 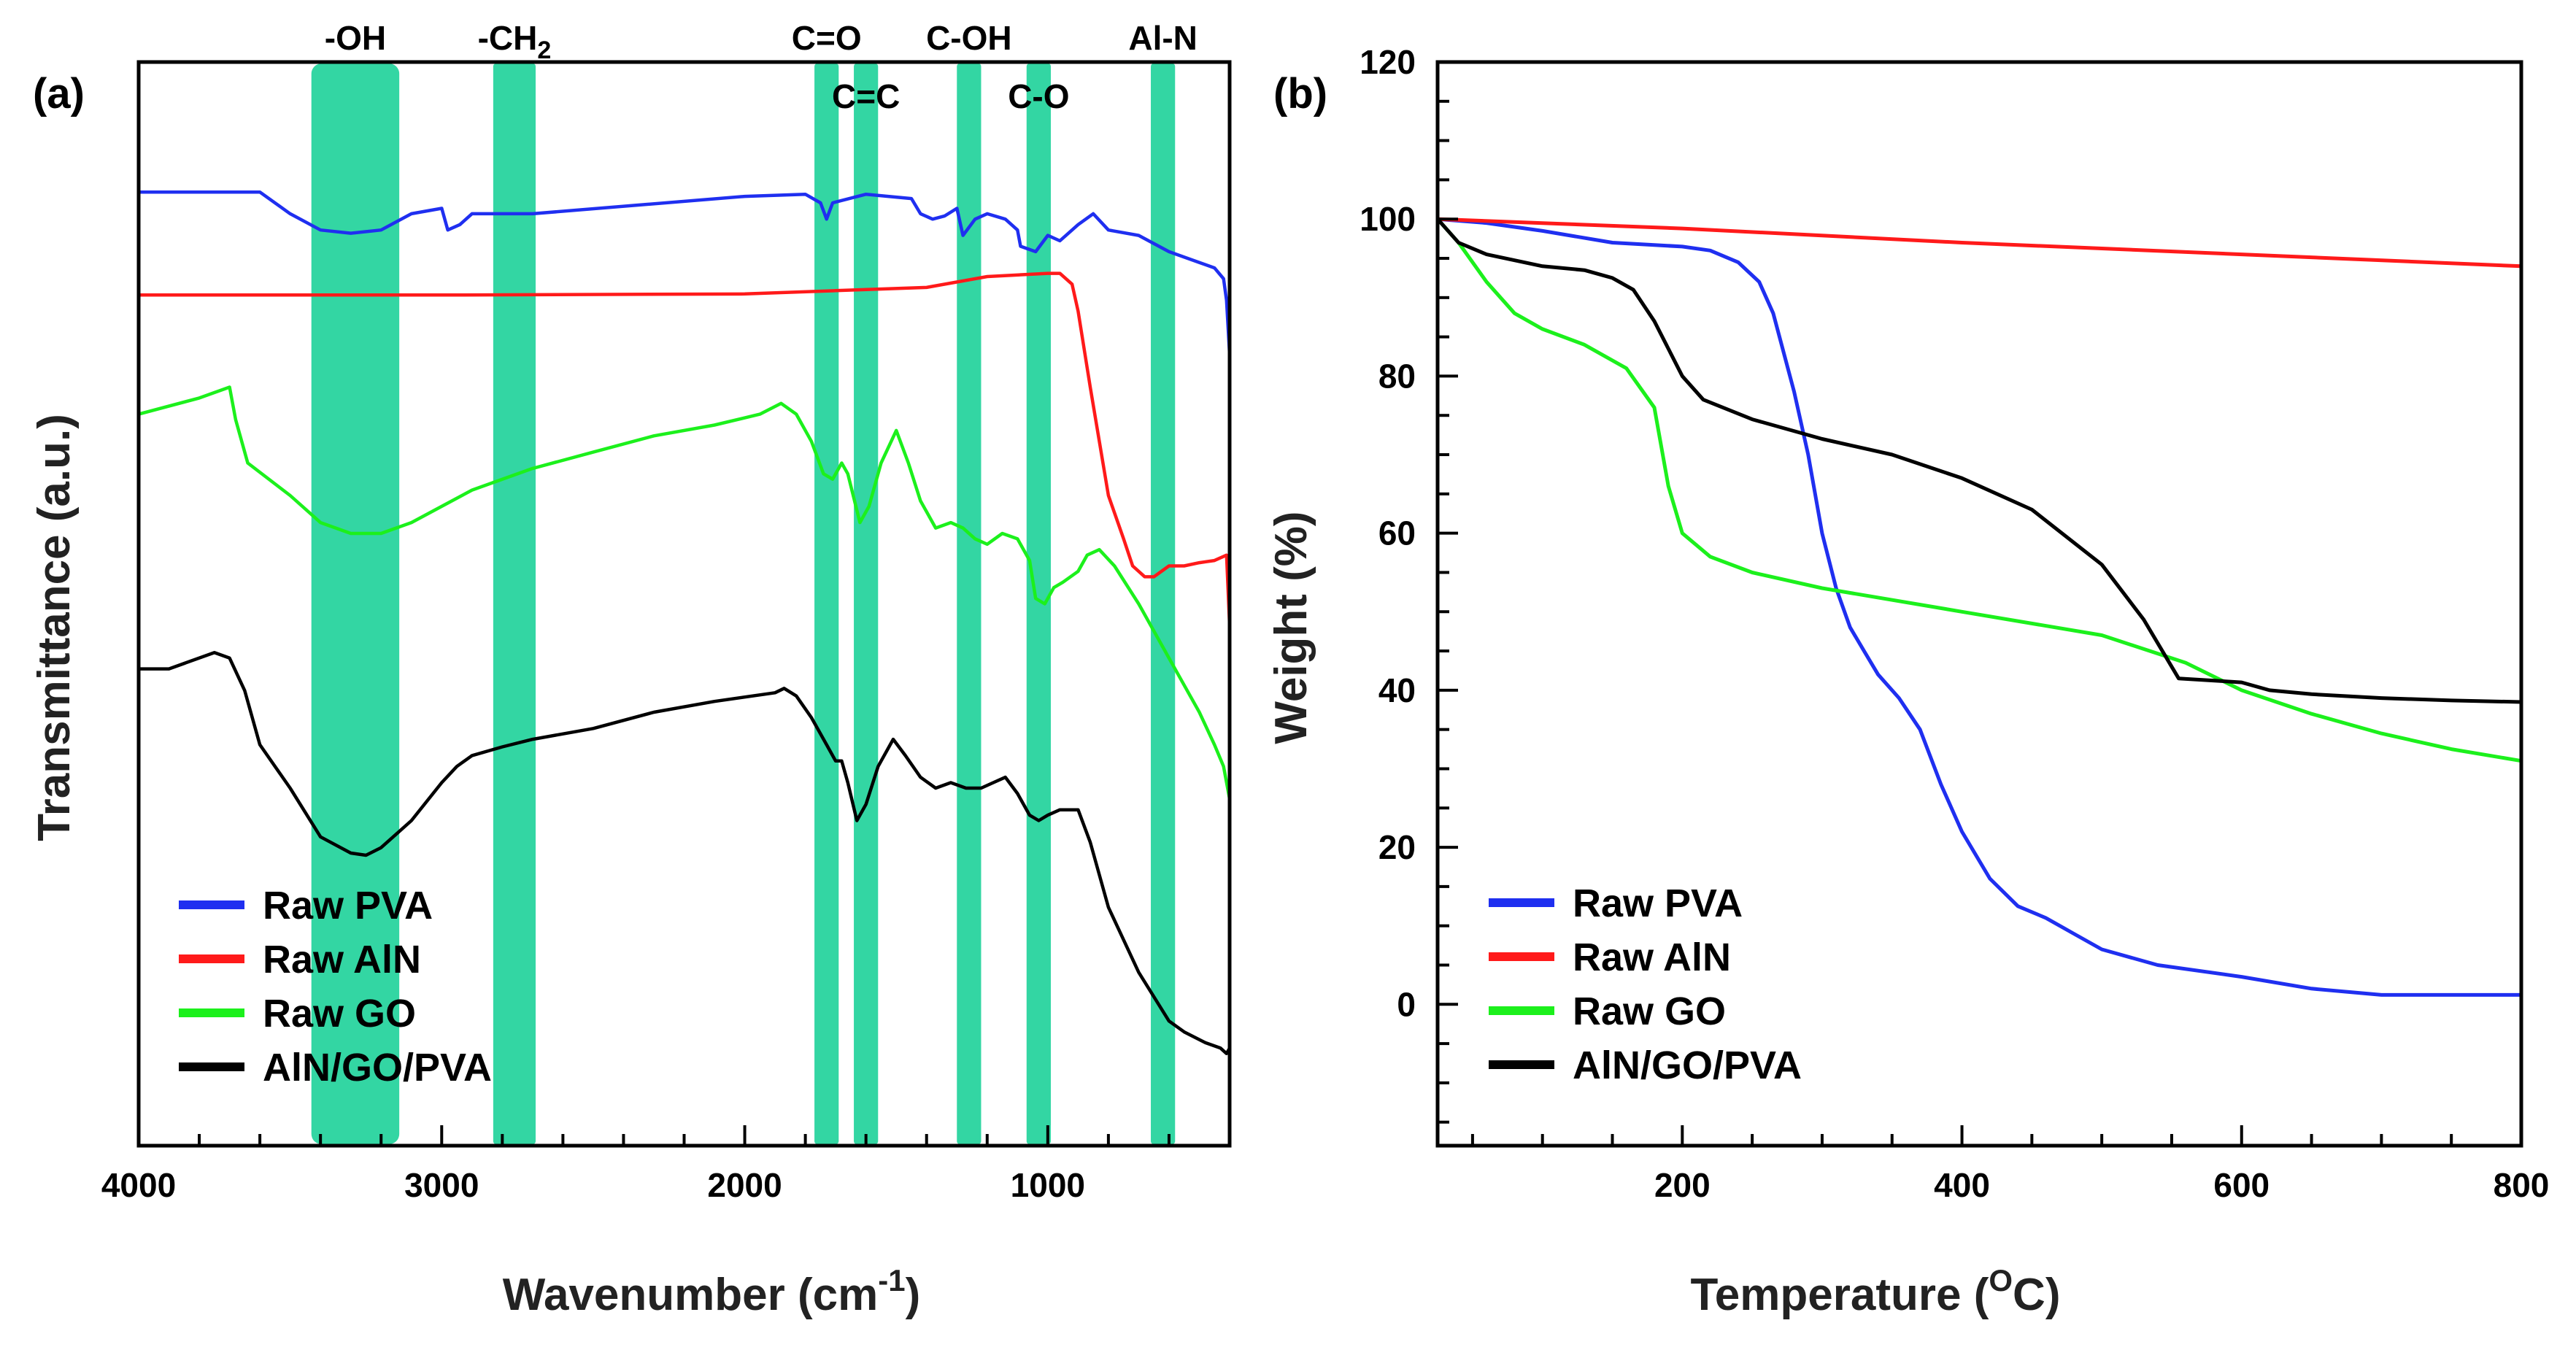 What do you see at coordinates (59, 94) in the screenshot?
I see `panel-a-label: (a)` at bounding box center [59, 94].